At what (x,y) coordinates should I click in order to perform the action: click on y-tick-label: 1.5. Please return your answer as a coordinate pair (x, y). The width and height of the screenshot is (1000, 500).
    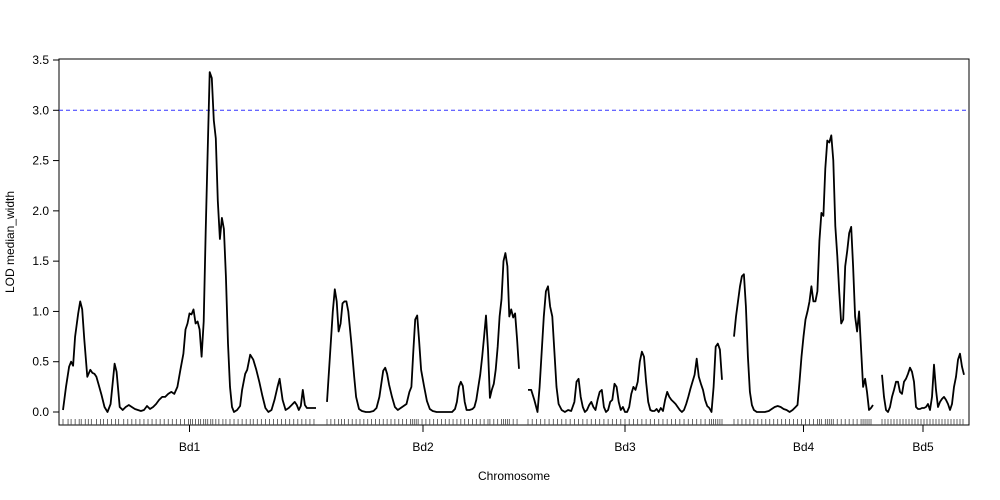
    Looking at the image, I should click on (40, 261).